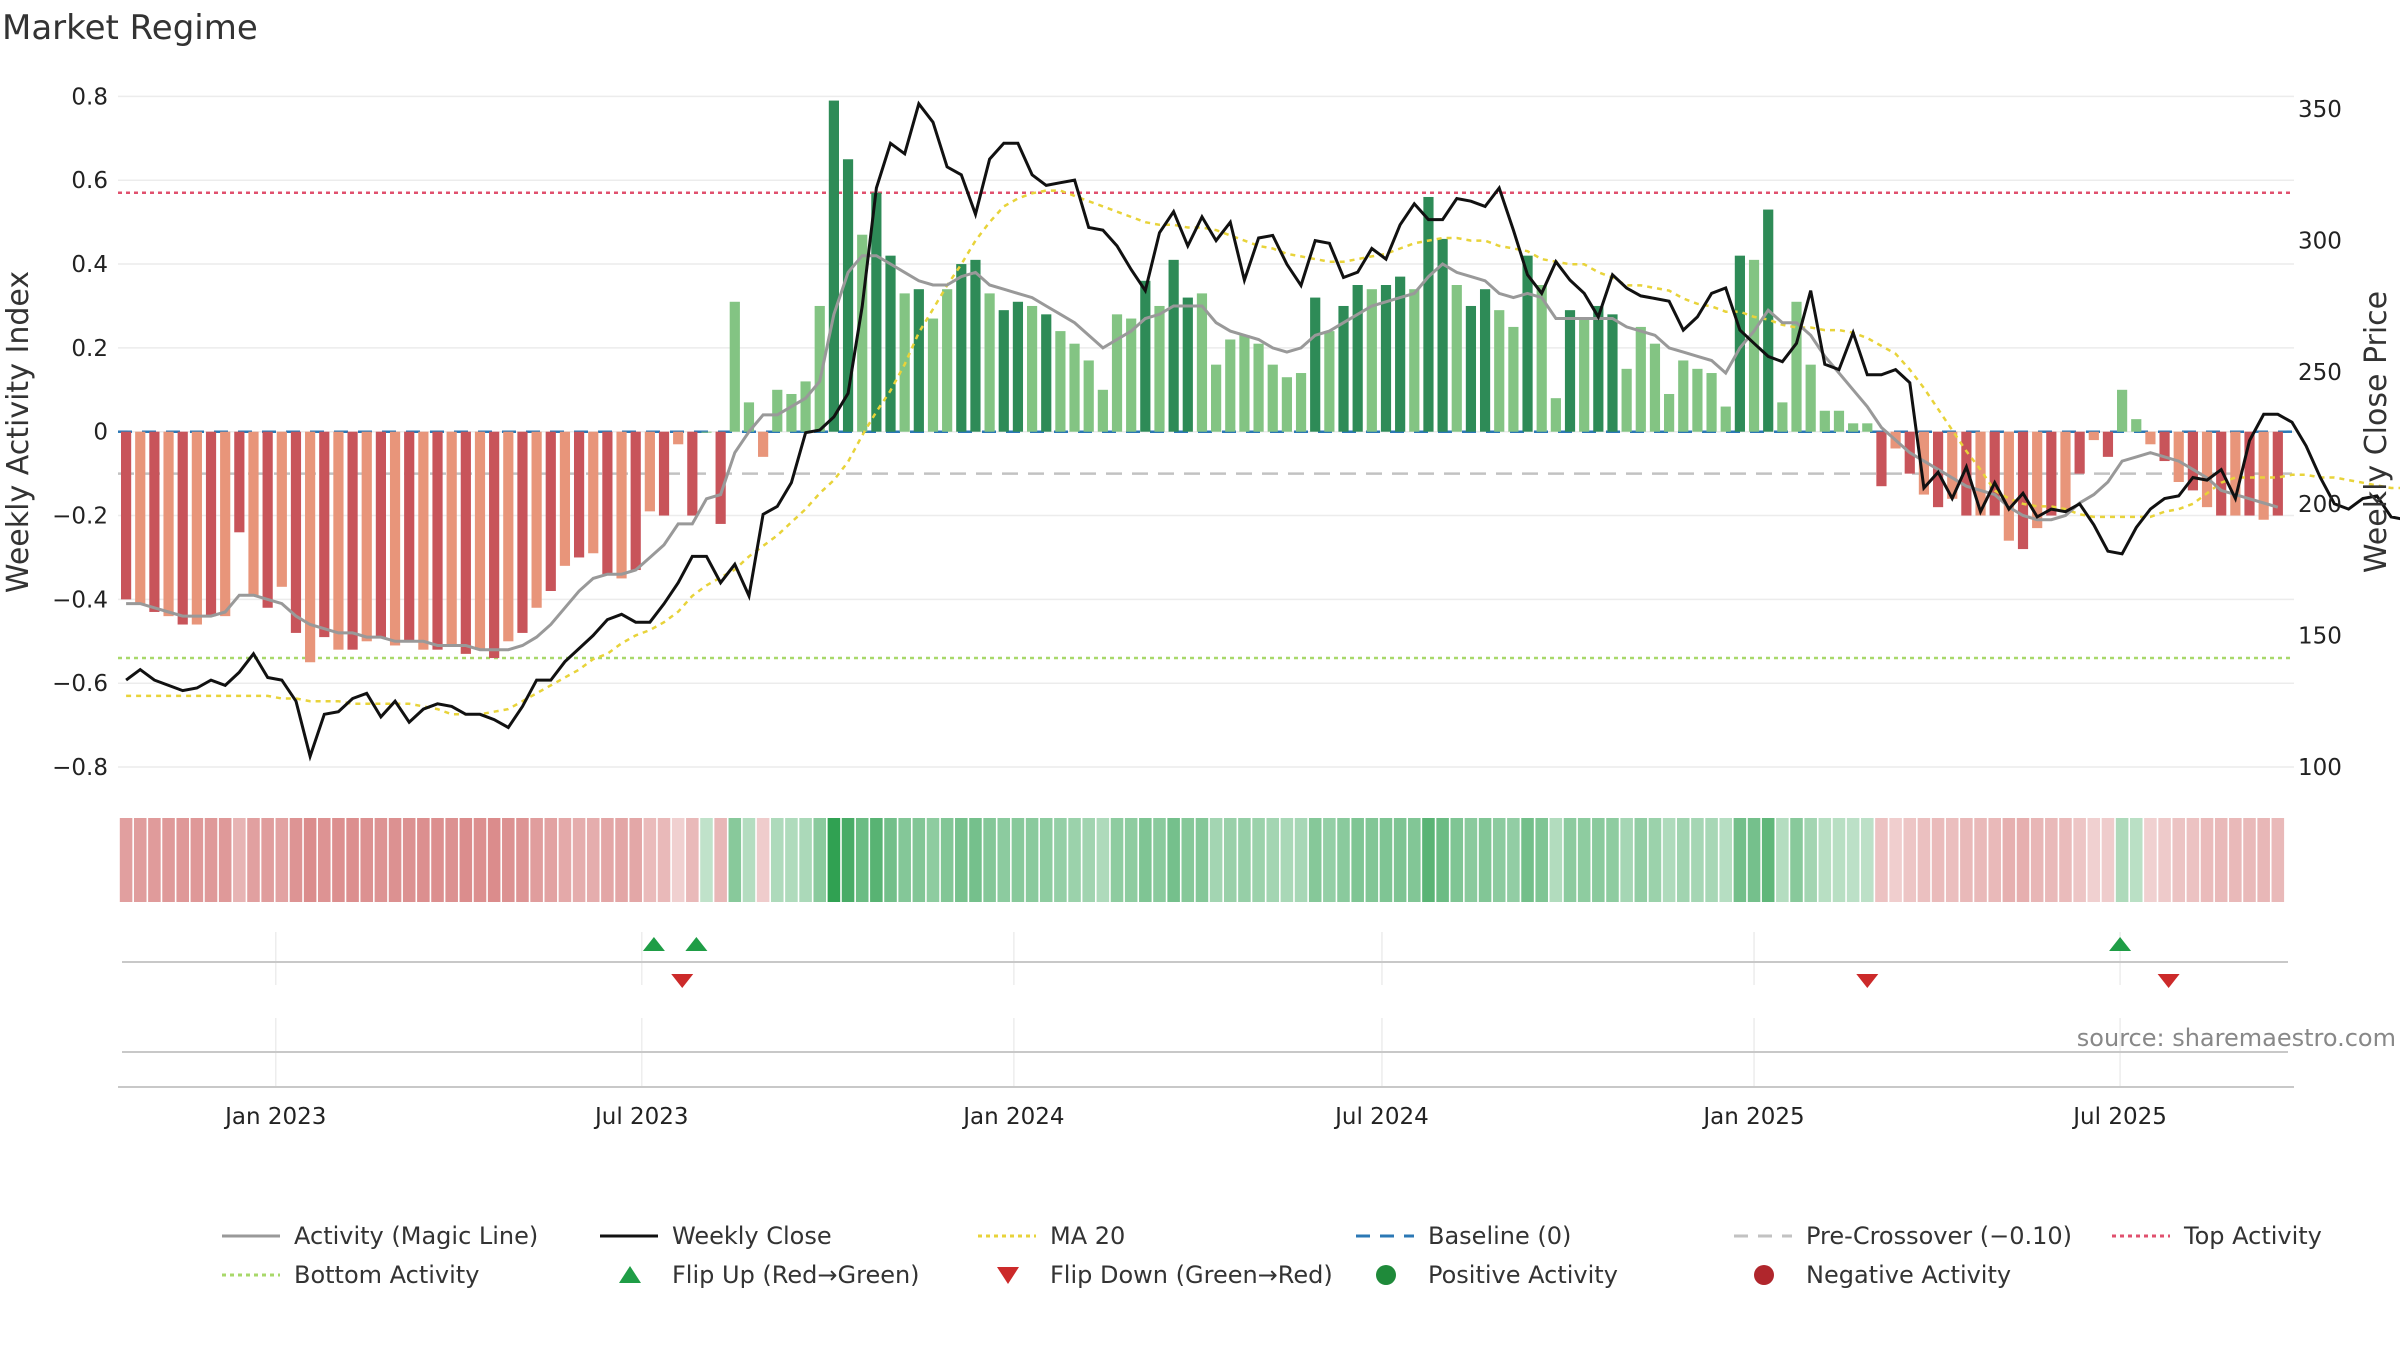  I want to click on legend-label: Activity (Magic Line), so click(416, 1236).